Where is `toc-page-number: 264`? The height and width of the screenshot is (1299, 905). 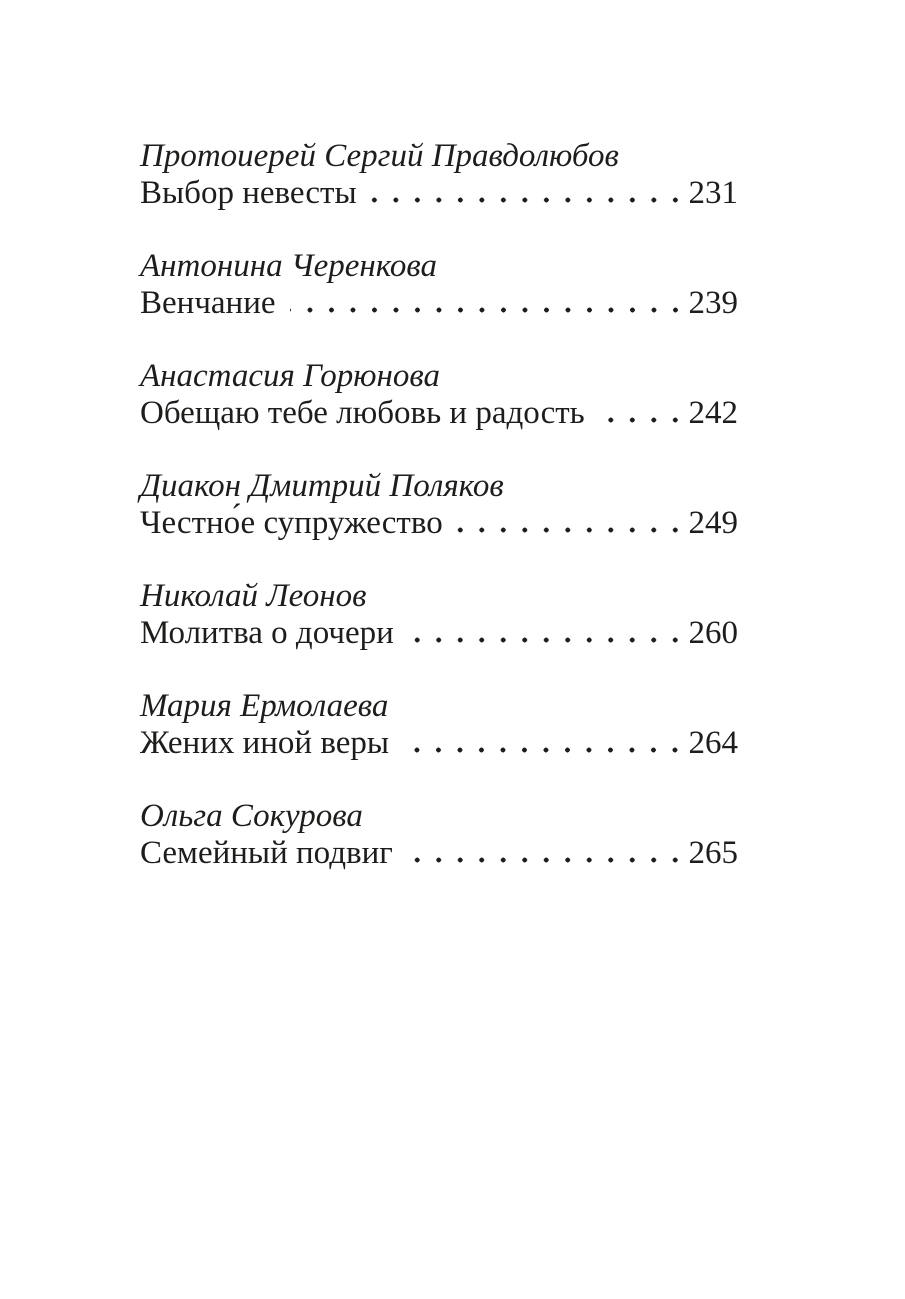 toc-page-number: 264 is located at coordinates (713, 743).